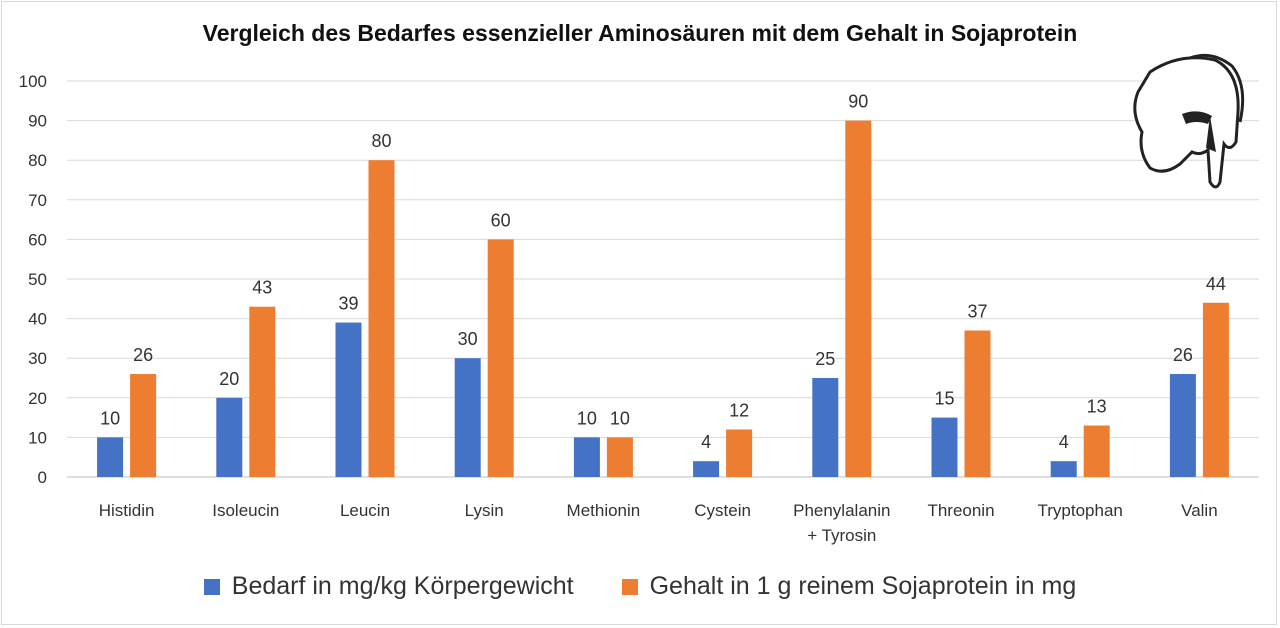  Describe the element at coordinates (1216, 284) in the screenshot. I see `data-label: 44` at that location.